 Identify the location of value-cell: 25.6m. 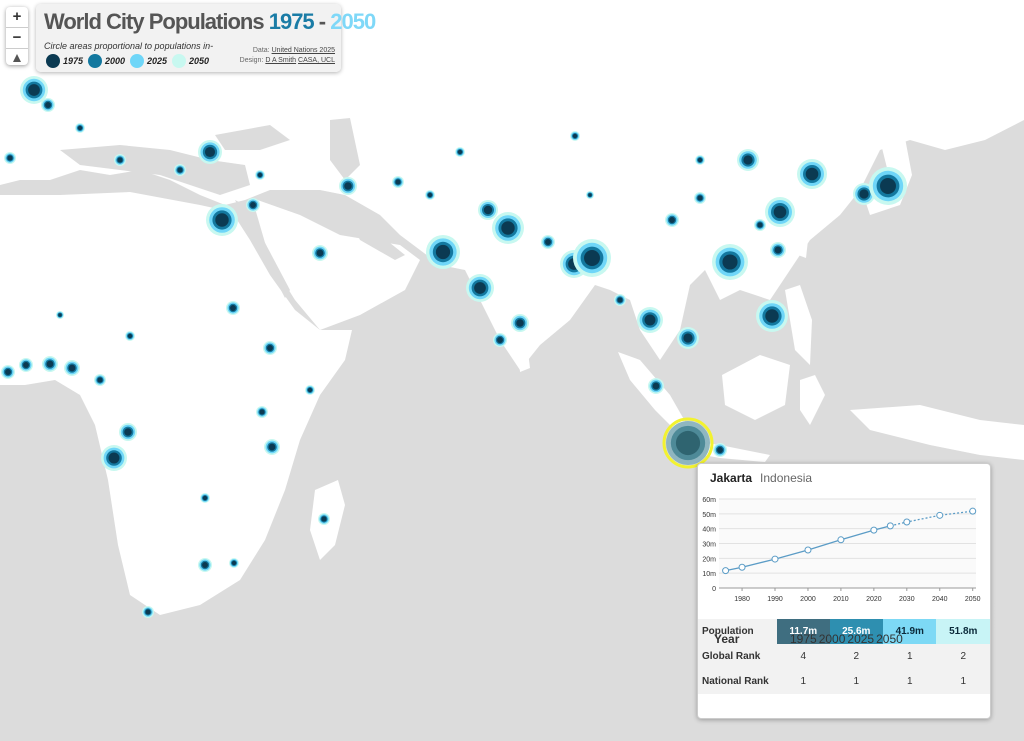
(856, 631).